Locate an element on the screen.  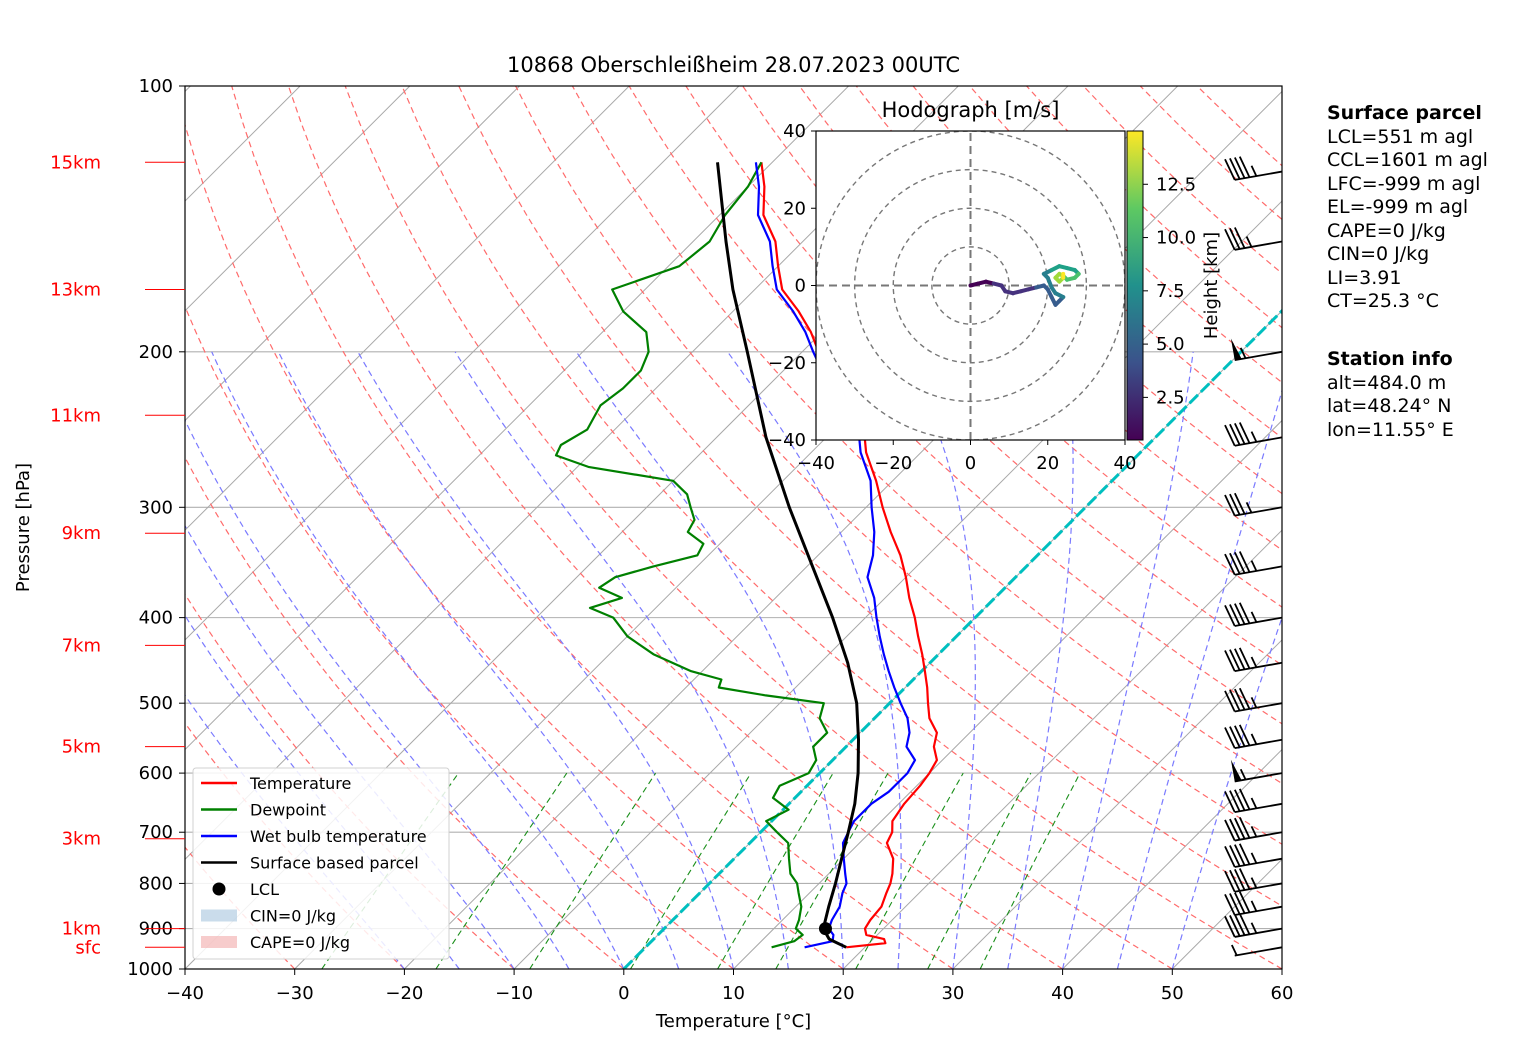
x-tick-label: −20 is located at coordinates (404, 993).